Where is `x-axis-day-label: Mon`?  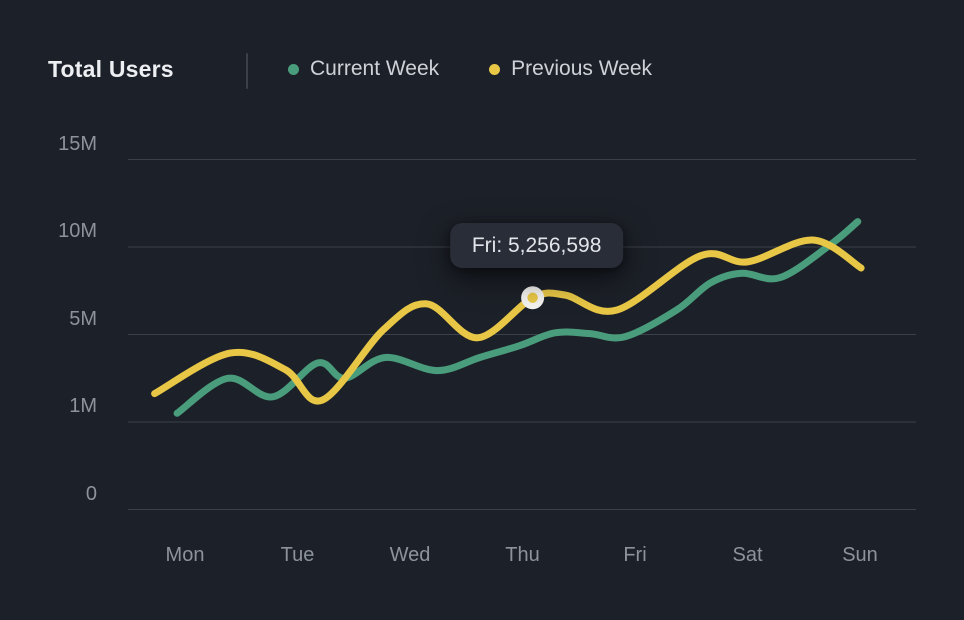
x-axis-day-label: Mon is located at coordinates (185, 555).